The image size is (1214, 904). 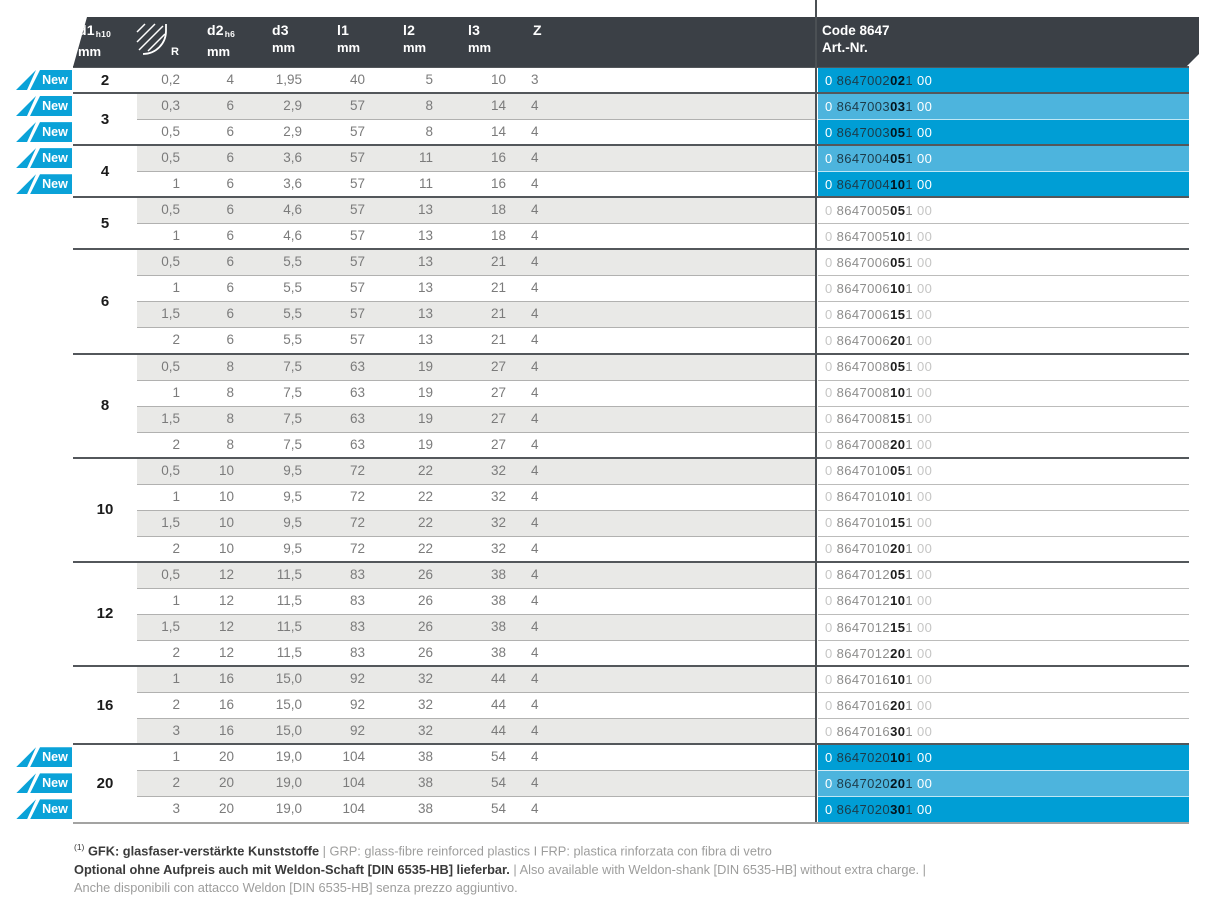 What do you see at coordinates (631, 214) in the screenshot?
I see `table-row: 5 0,5 6 4,6 57 13 18 4 0 8647005 05 1 00` at bounding box center [631, 214].